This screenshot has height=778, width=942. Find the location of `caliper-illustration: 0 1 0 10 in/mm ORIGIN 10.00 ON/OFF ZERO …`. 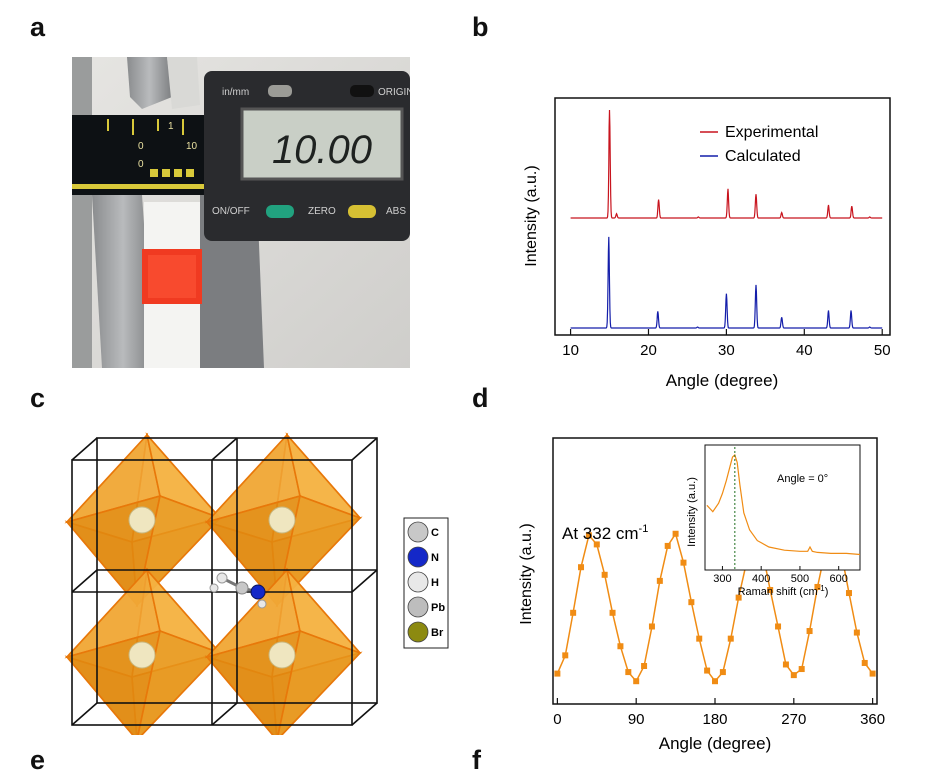

caliper-illustration: 0 1 0 10 in/mm ORIGIN 10.00 ON/OFF ZERO … is located at coordinates (241, 212).